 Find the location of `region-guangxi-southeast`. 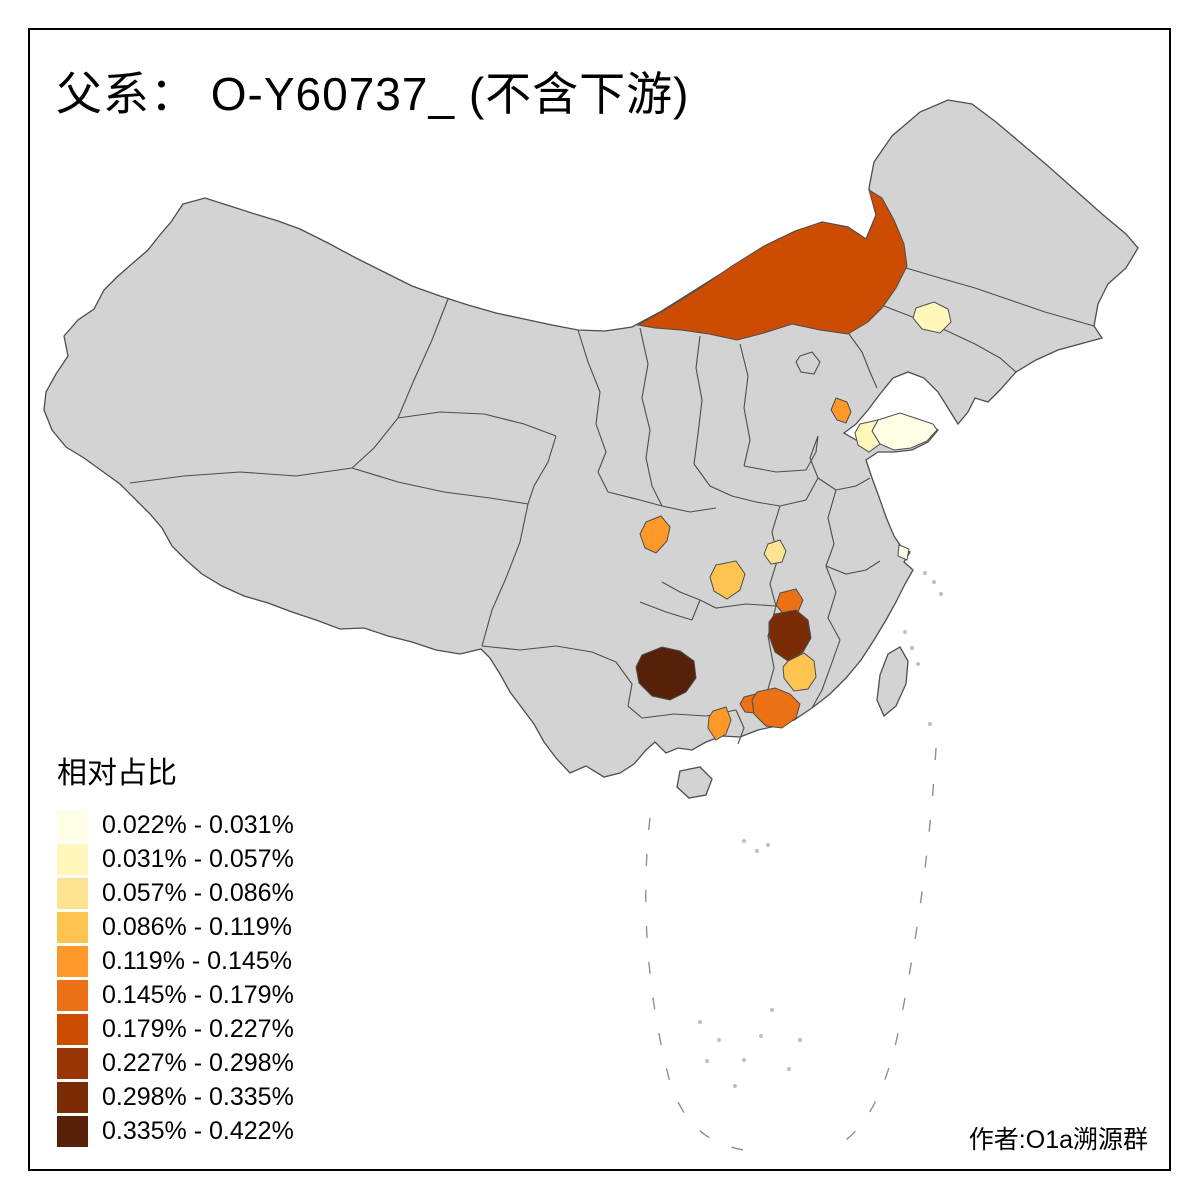

region-guangxi-southeast is located at coordinates (719, 723).